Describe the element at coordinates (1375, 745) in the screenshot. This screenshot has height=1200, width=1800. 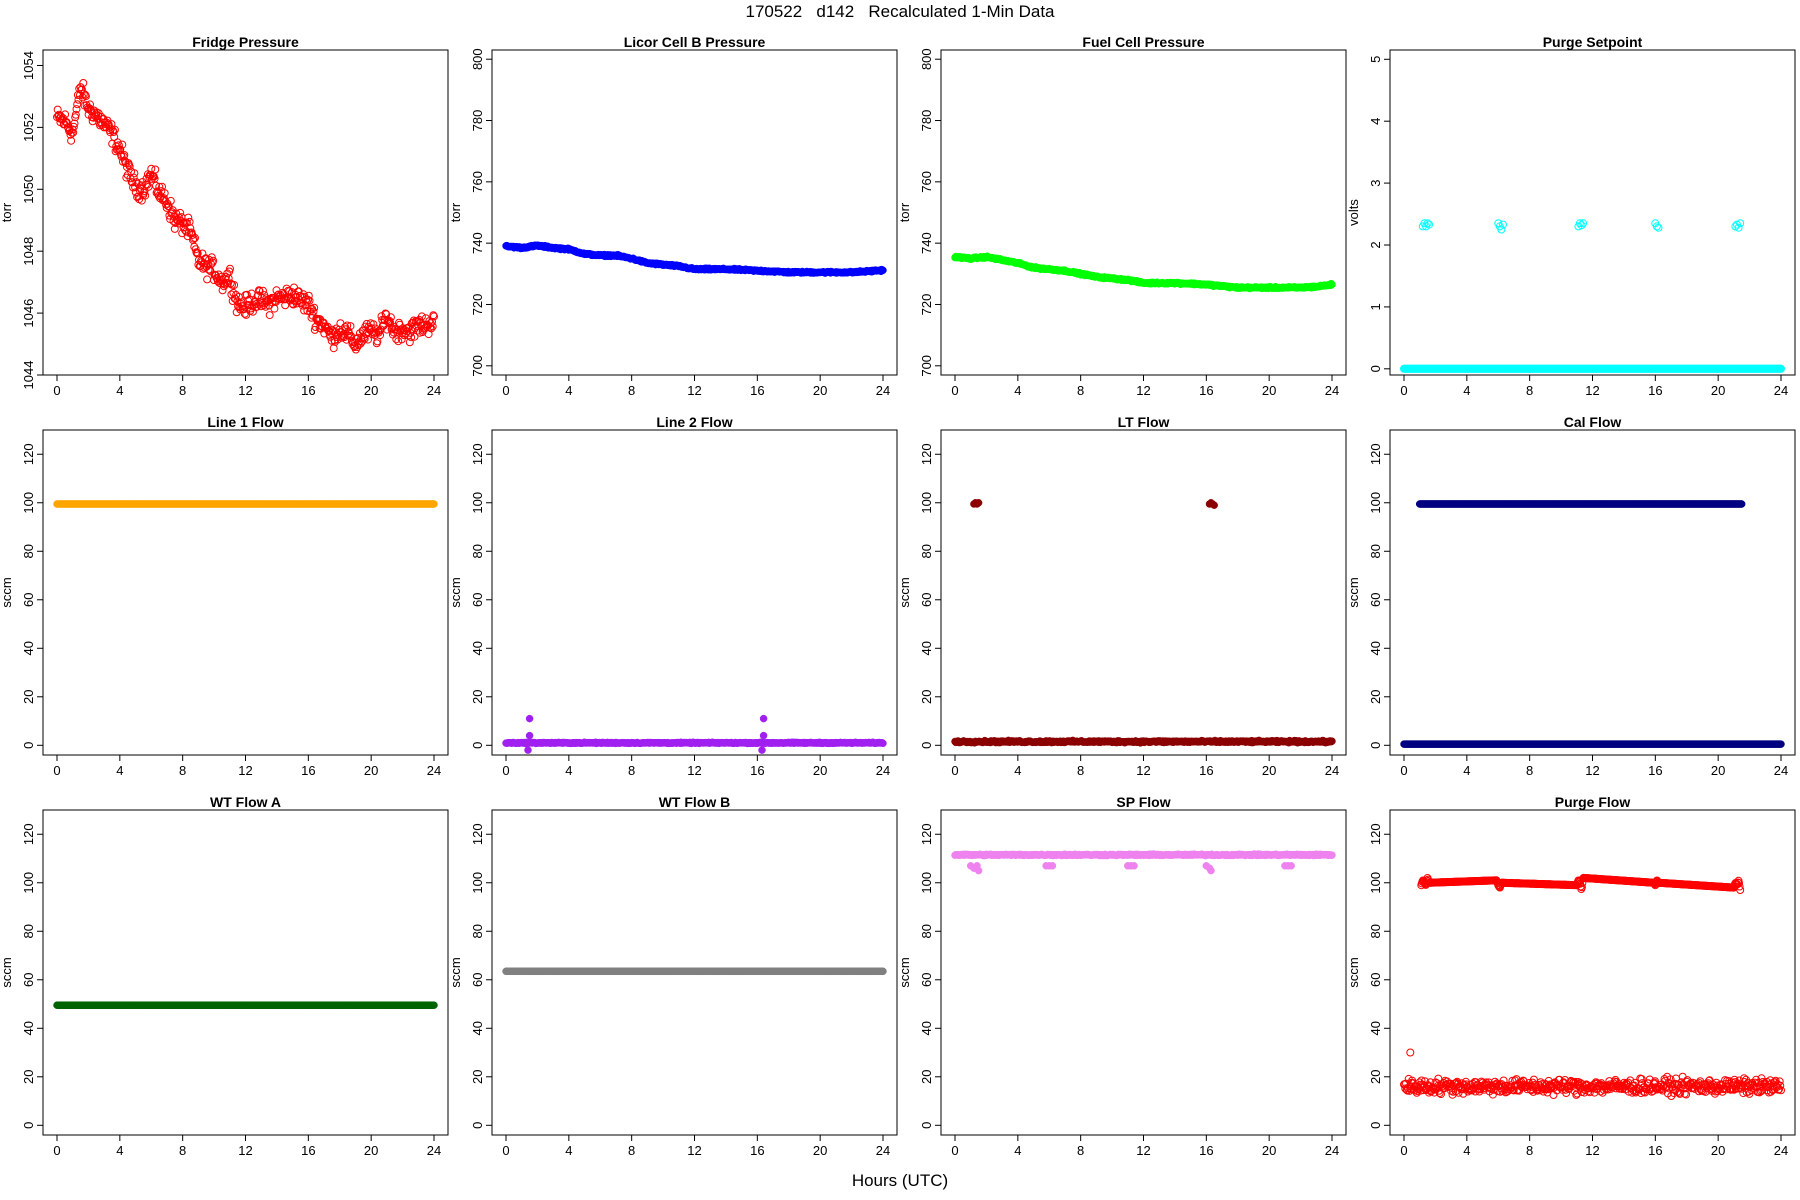
I see `y-tick-label: 0` at that location.